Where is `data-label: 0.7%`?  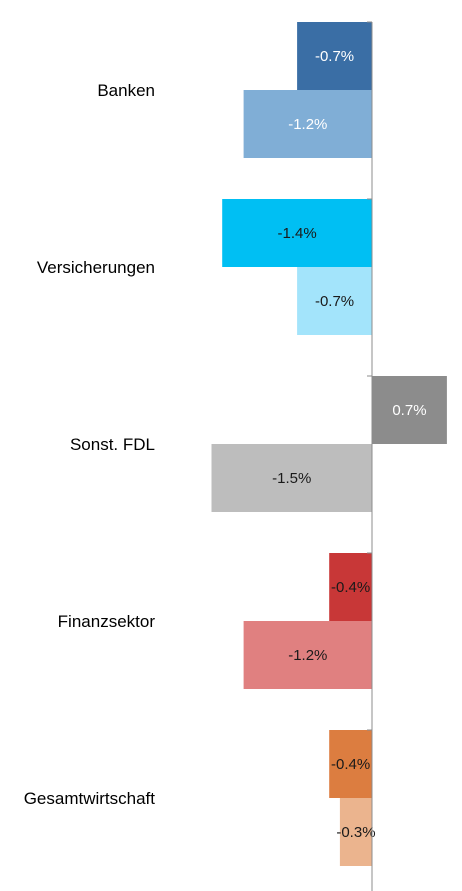 data-label: 0.7% is located at coordinates (409, 410).